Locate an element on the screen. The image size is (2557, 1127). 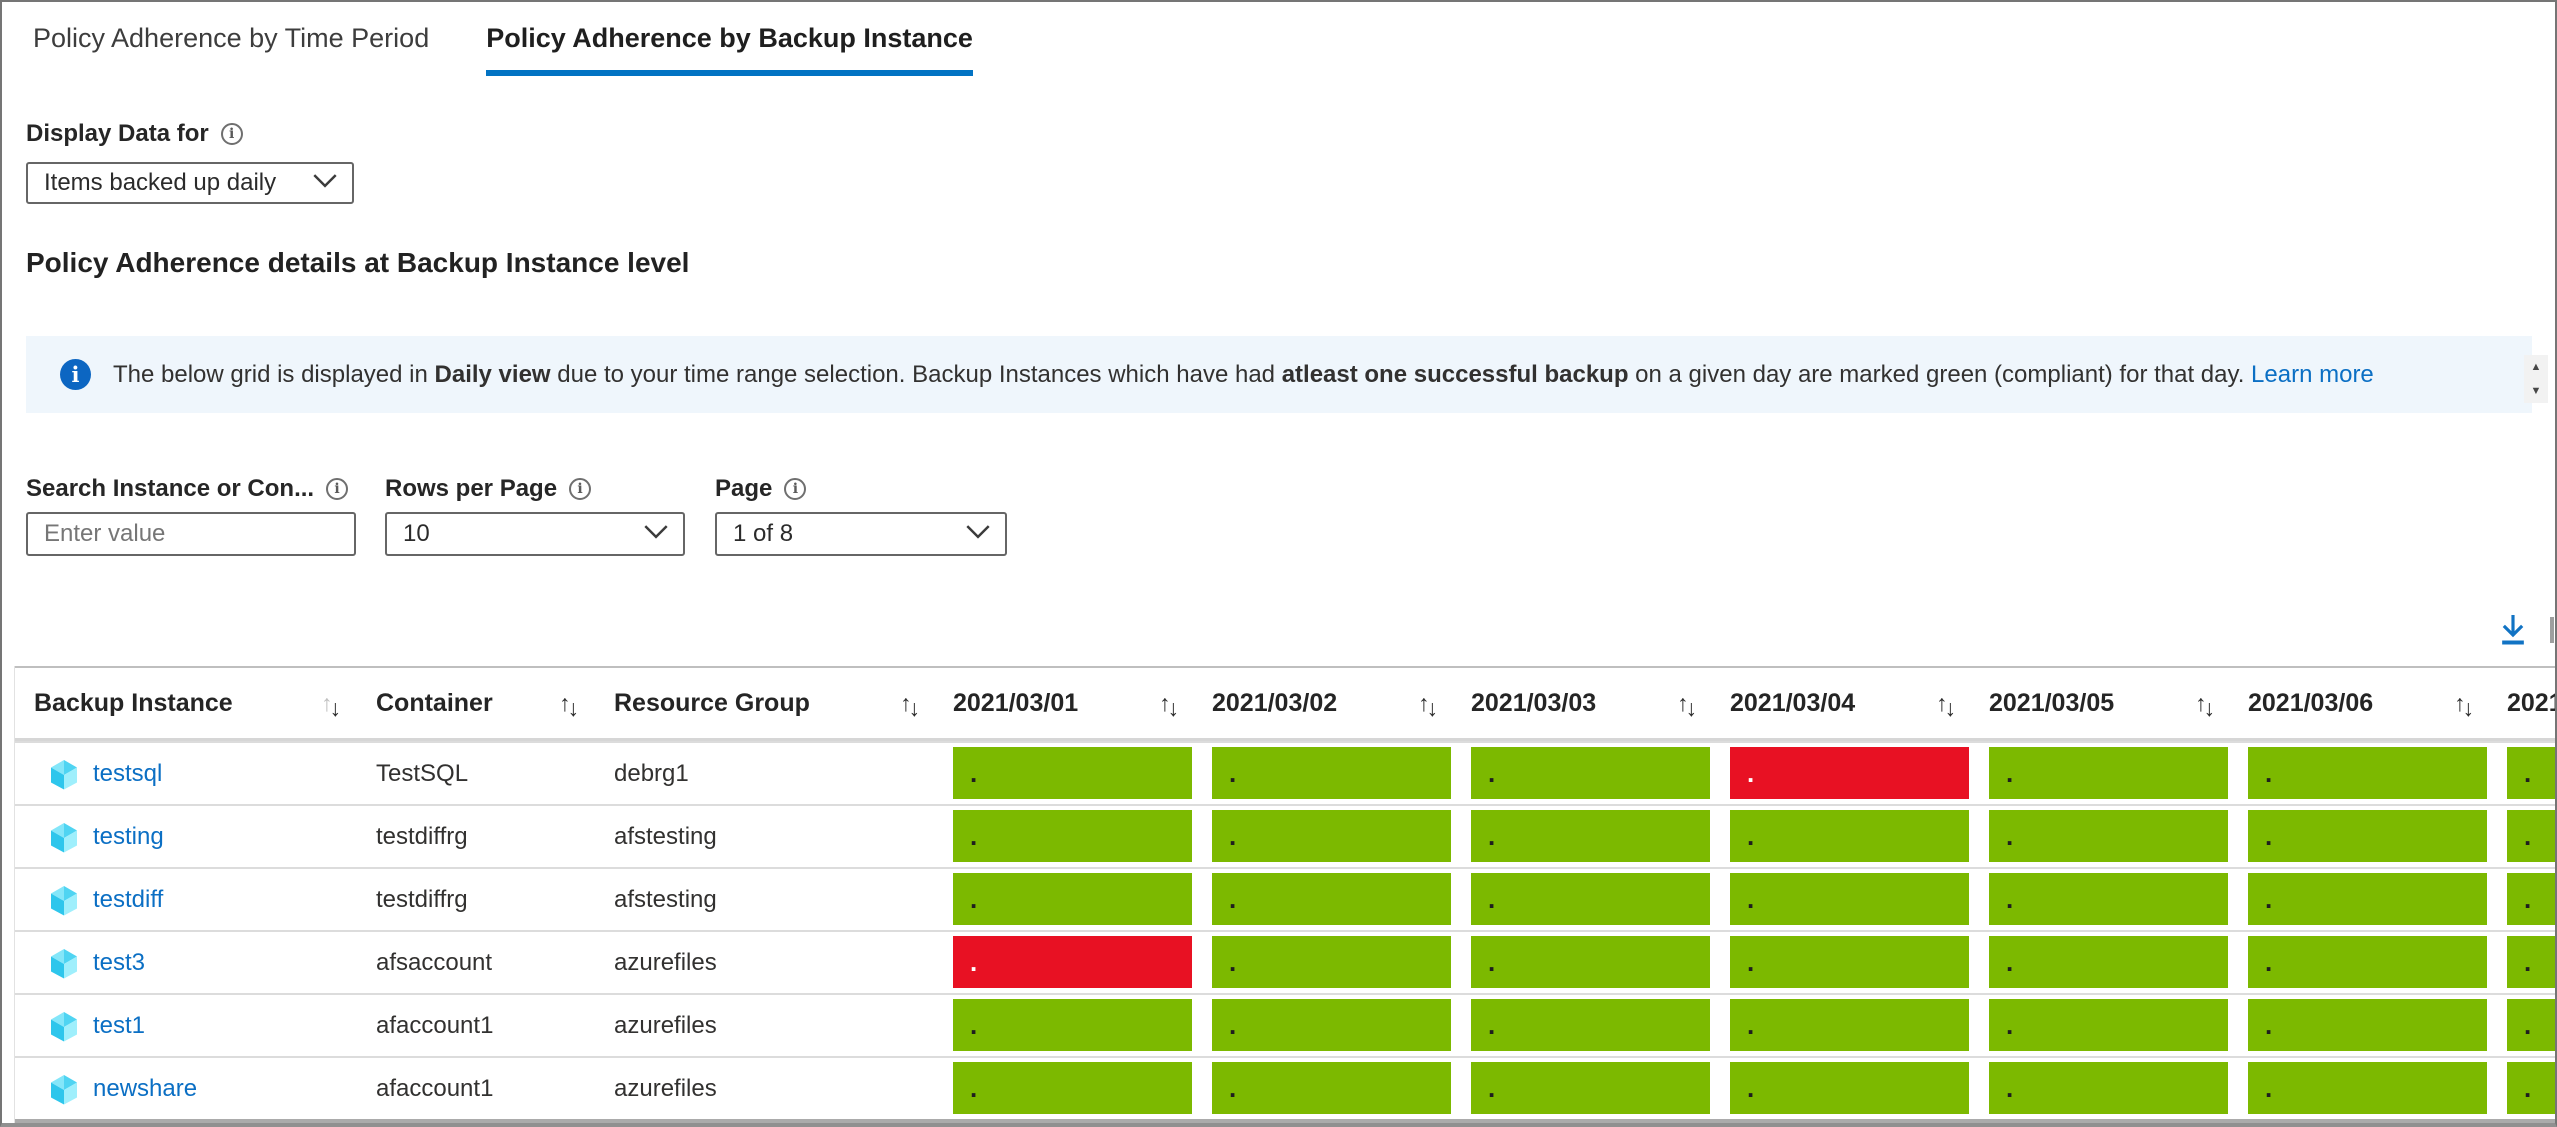
grid-bottom-border is located at coordinates (1286, 1121).